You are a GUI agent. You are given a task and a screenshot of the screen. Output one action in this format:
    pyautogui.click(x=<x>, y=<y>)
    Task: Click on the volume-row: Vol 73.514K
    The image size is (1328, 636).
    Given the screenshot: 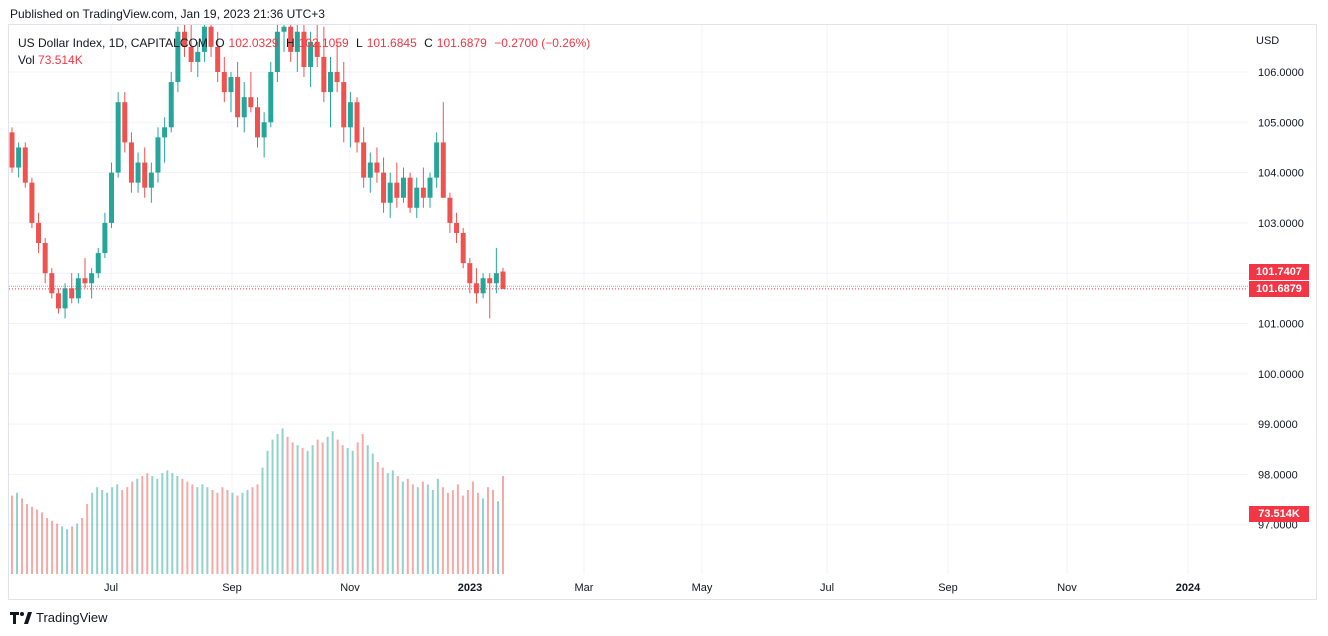 What is the action you would take?
    pyautogui.click(x=306, y=60)
    